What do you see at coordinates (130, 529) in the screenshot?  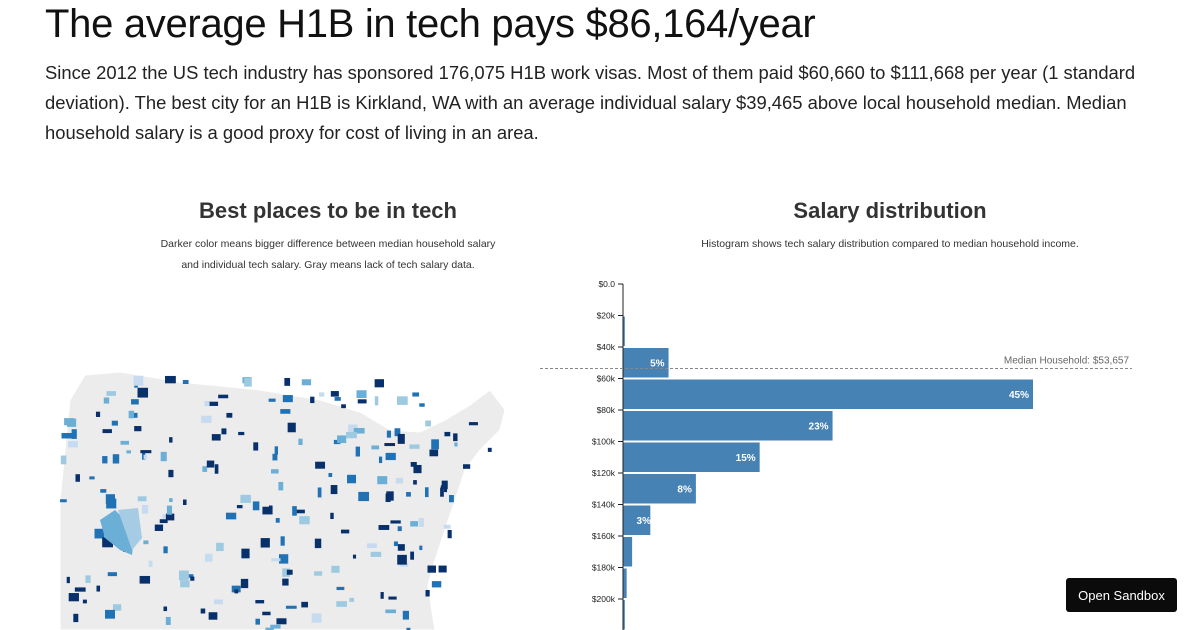 I see `nevada-region` at bounding box center [130, 529].